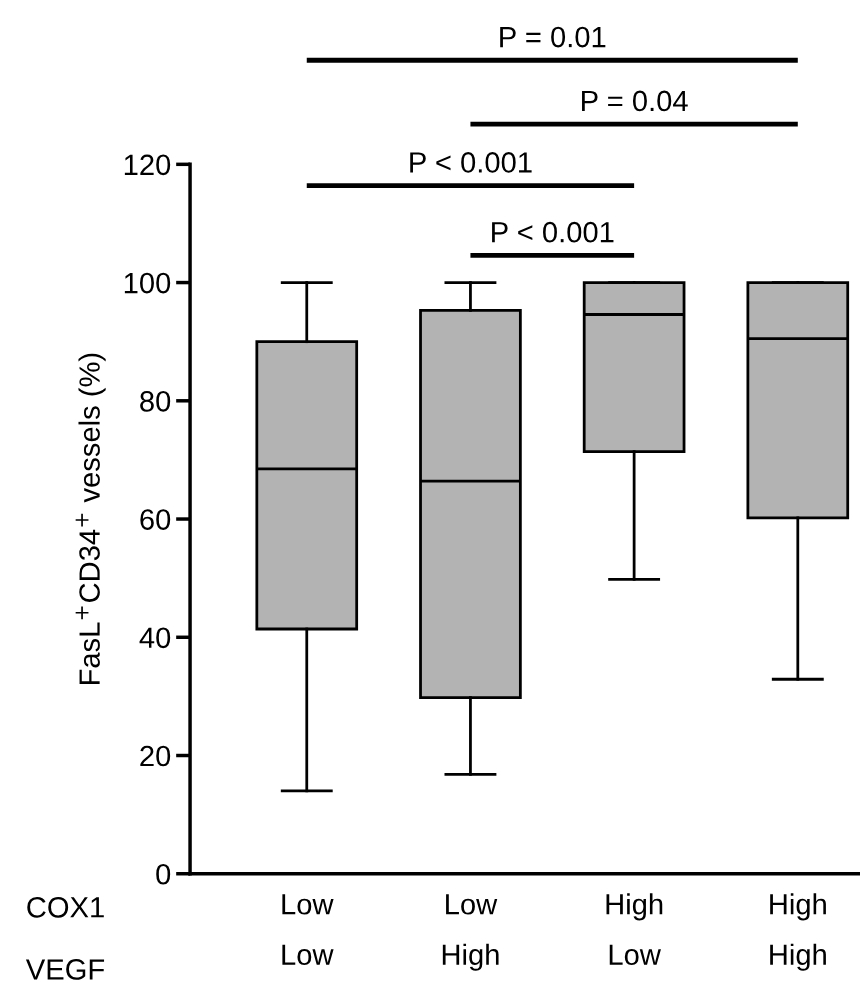 The width and height of the screenshot is (860, 1002). I want to click on text: COX1, so click(65, 907).